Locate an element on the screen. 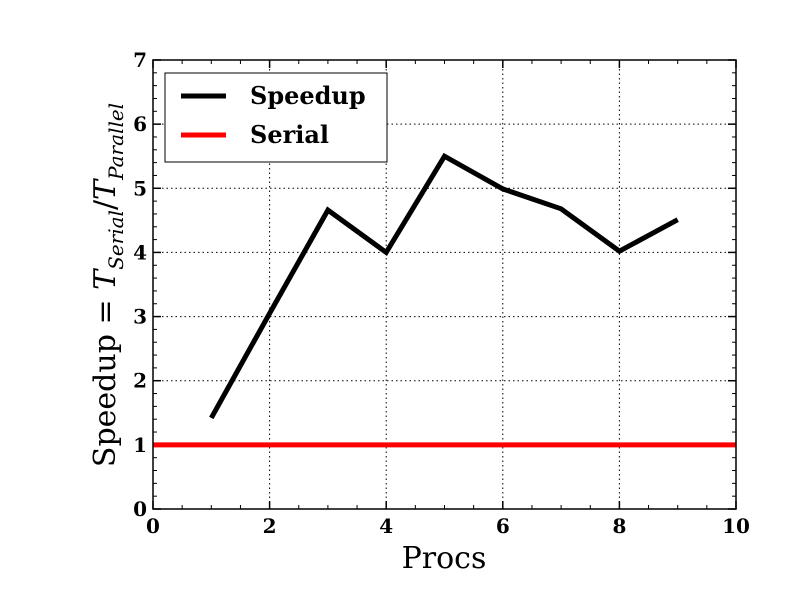 The height and width of the screenshot is (600, 800). y-axis-label-slash: / is located at coordinates (105, 204).